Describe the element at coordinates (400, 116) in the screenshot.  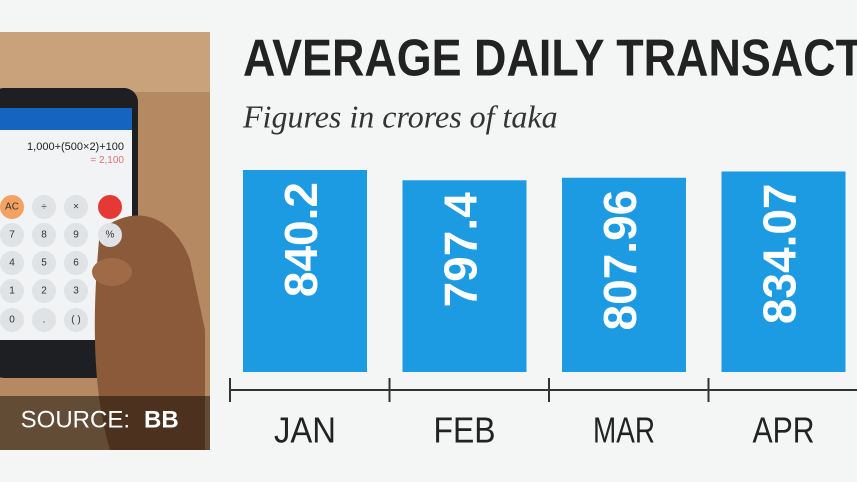
I see `chart-subtitle: Figures in crores of taka` at that location.